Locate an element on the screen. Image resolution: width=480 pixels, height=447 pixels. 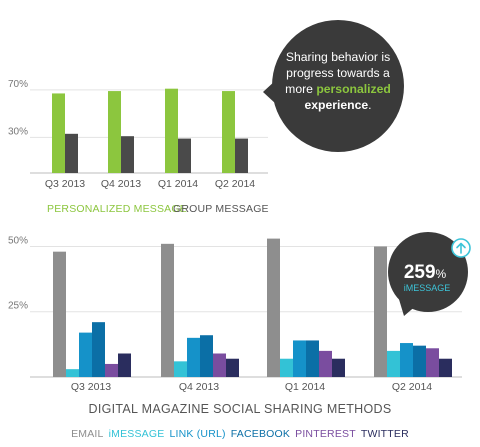
bar-email-q3-2013 is located at coordinates (59, 314).